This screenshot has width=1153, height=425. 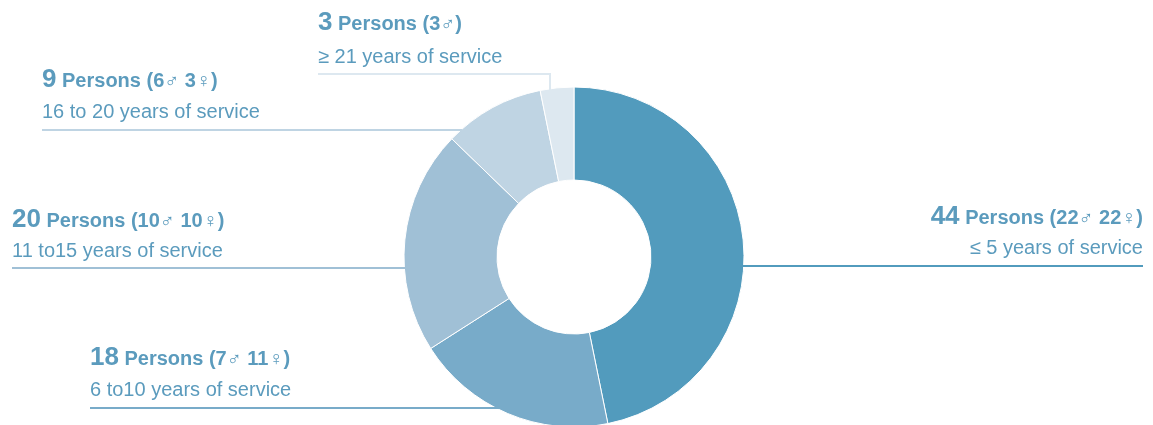 What do you see at coordinates (130, 78) in the screenshot?
I see `data-label: 9 Persons (6♂ 3♀)` at bounding box center [130, 78].